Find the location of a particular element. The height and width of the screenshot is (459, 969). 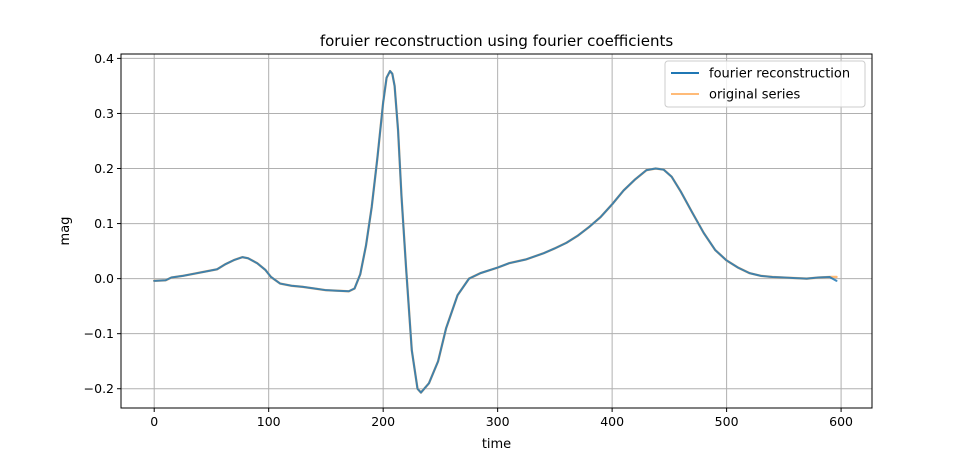

x-tick-label: 300 is located at coordinates (498, 421).